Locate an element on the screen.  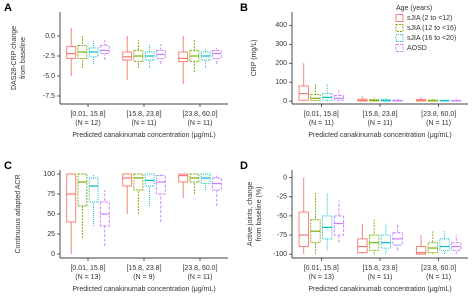
y-tick-label: -5.0 is located at coordinates (49, 76).